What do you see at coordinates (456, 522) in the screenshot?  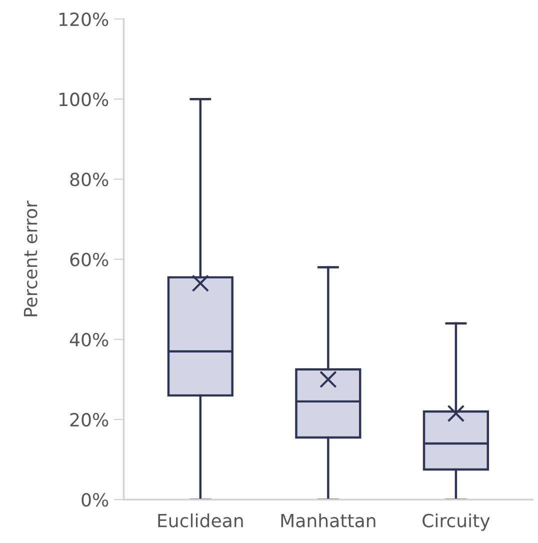 I see `x-tick-label: Circuity` at bounding box center [456, 522].